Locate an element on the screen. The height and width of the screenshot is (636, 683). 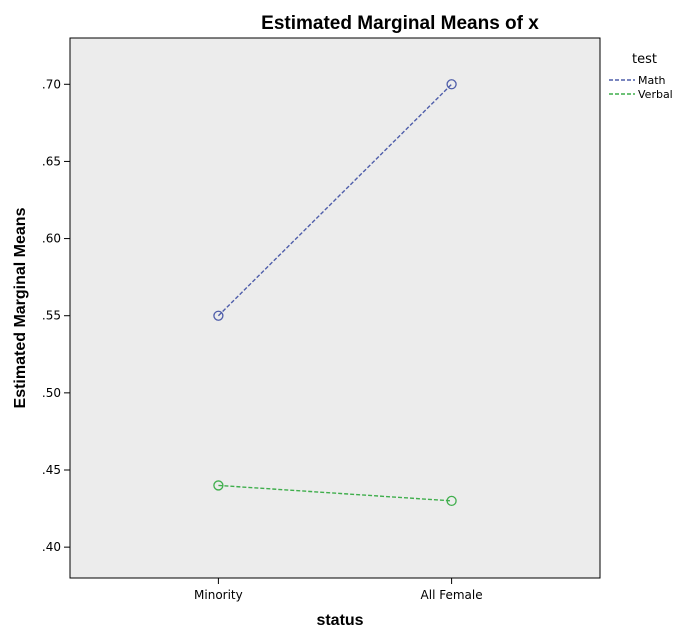
y-tick-label: .60 is located at coordinates (51, 239).